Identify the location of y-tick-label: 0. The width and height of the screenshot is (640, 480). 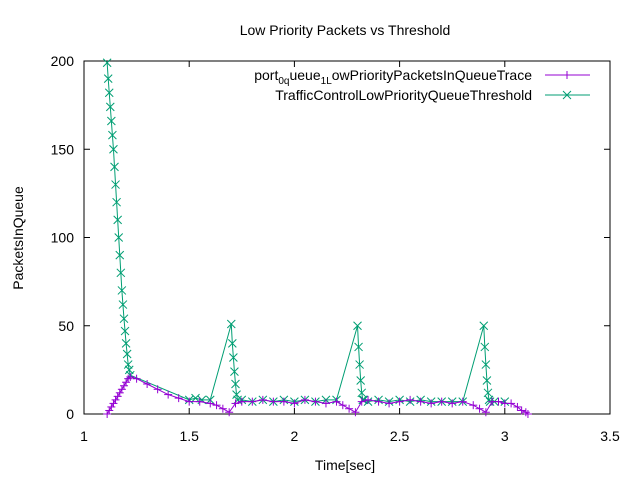
(70, 414).